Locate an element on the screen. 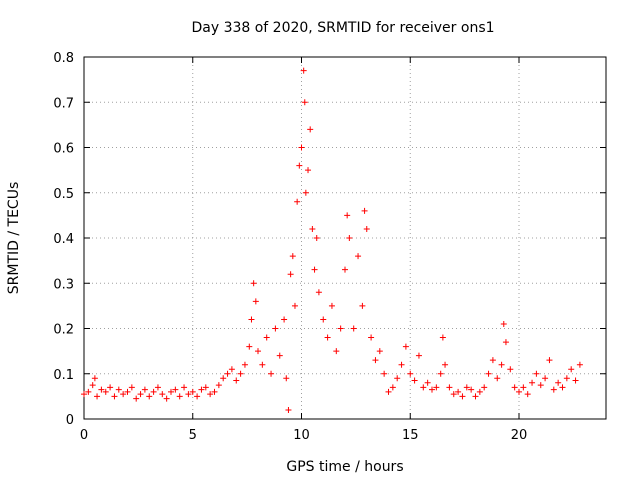 Image resolution: width=640 pixels, height=480 pixels. y-tick-label: 0.5 is located at coordinates (63, 194).